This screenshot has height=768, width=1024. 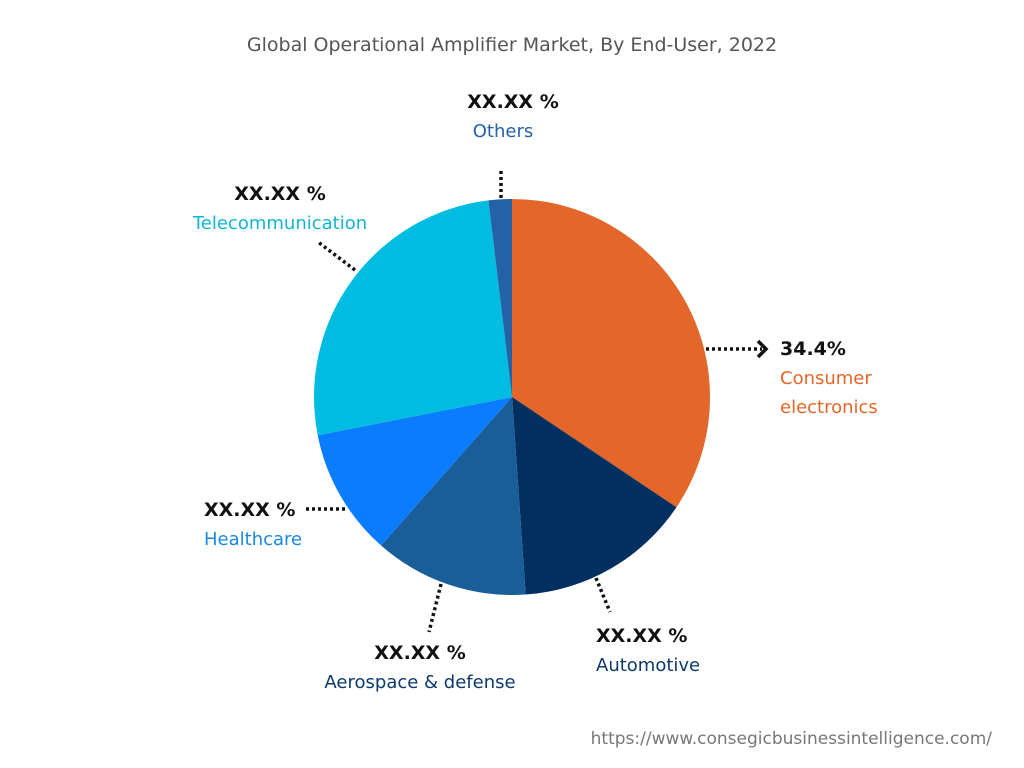 I want to click on category-label: Telecommunication, so click(x=280, y=223).